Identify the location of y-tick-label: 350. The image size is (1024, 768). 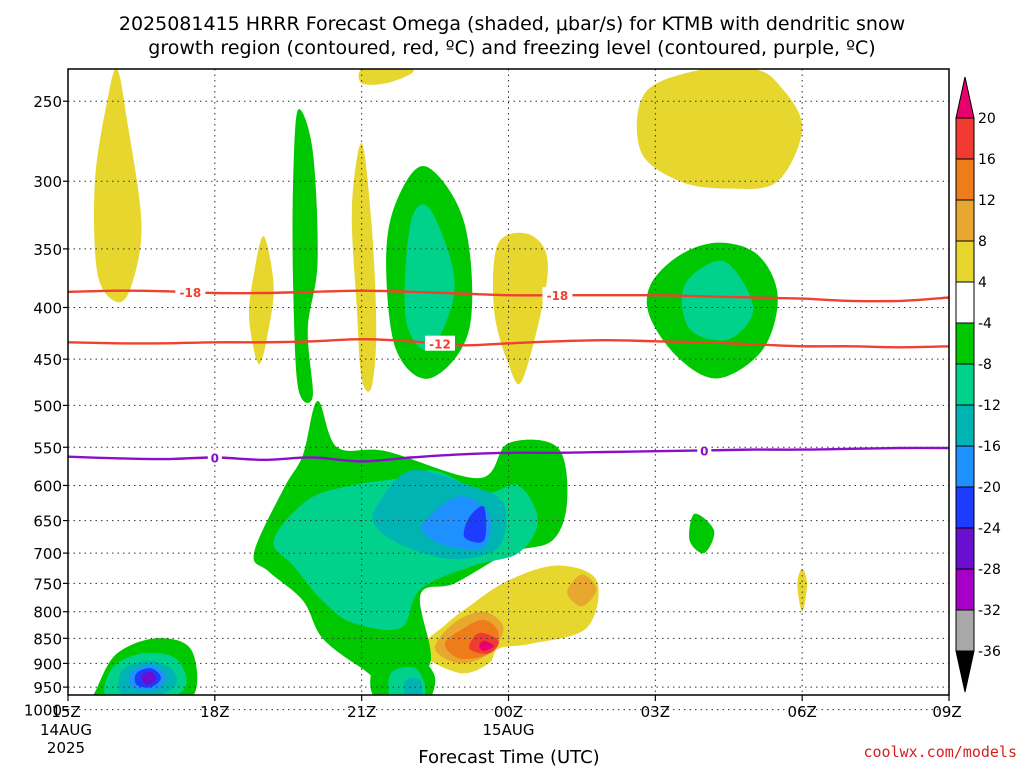
(47, 250).